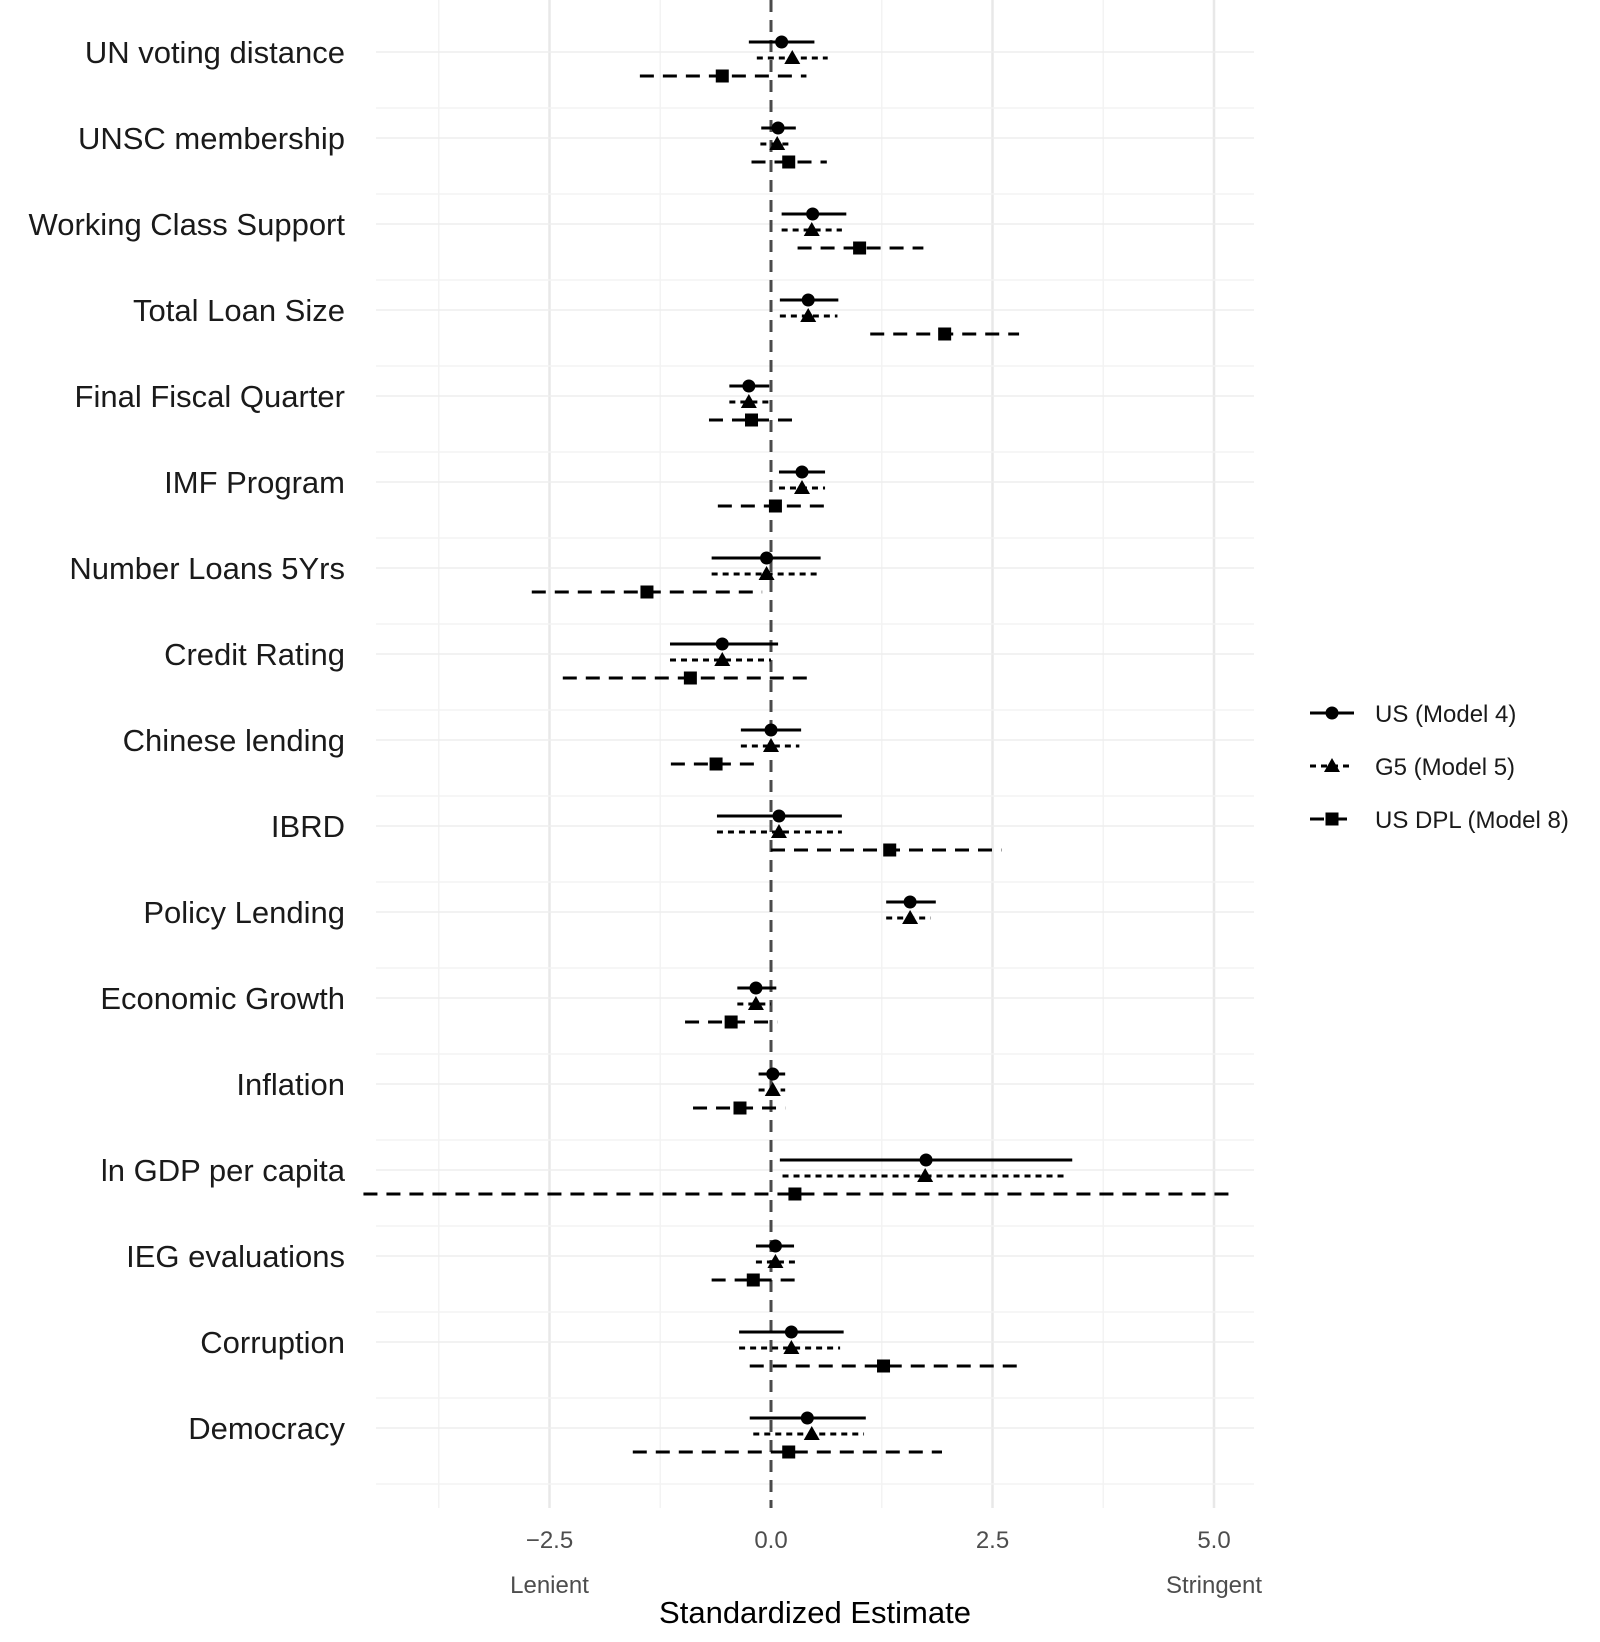 The width and height of the screenshot is (1600, 1642). I want to click on category-label: UNSC membership, so click(211, 138).